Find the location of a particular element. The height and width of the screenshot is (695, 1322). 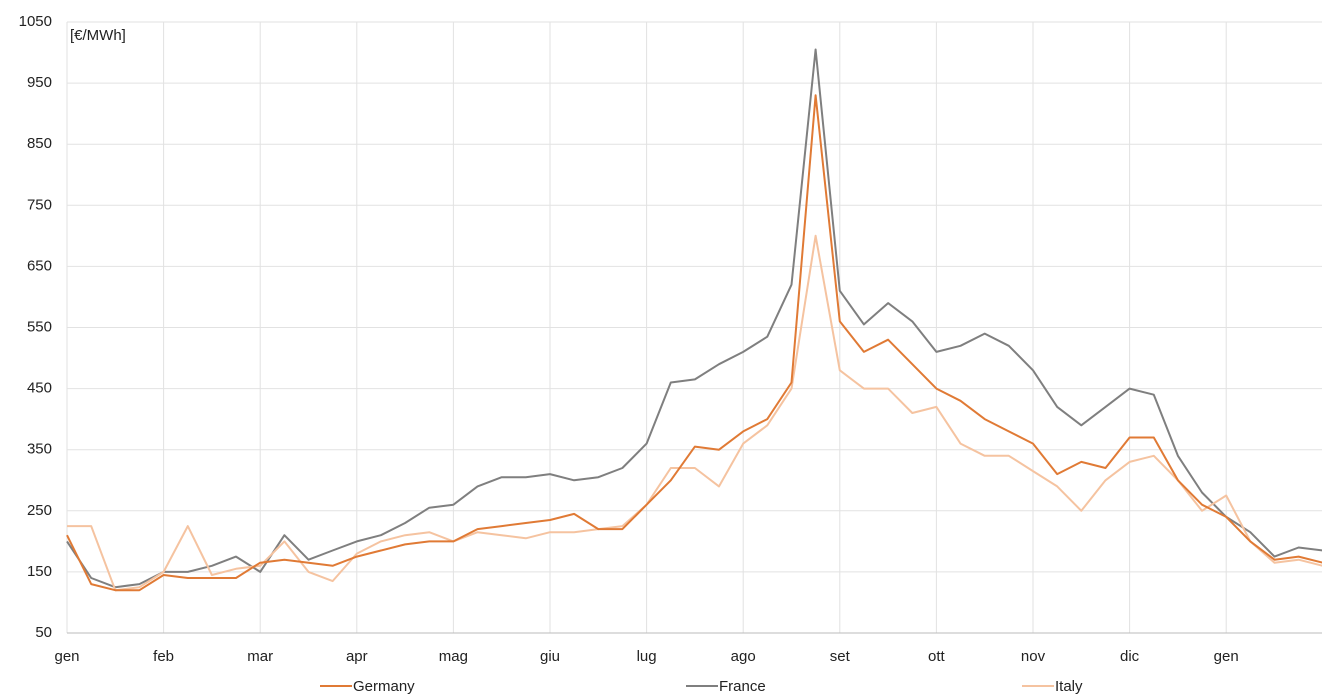

y-tick-label: 650 is located at coordinates (39, 265).